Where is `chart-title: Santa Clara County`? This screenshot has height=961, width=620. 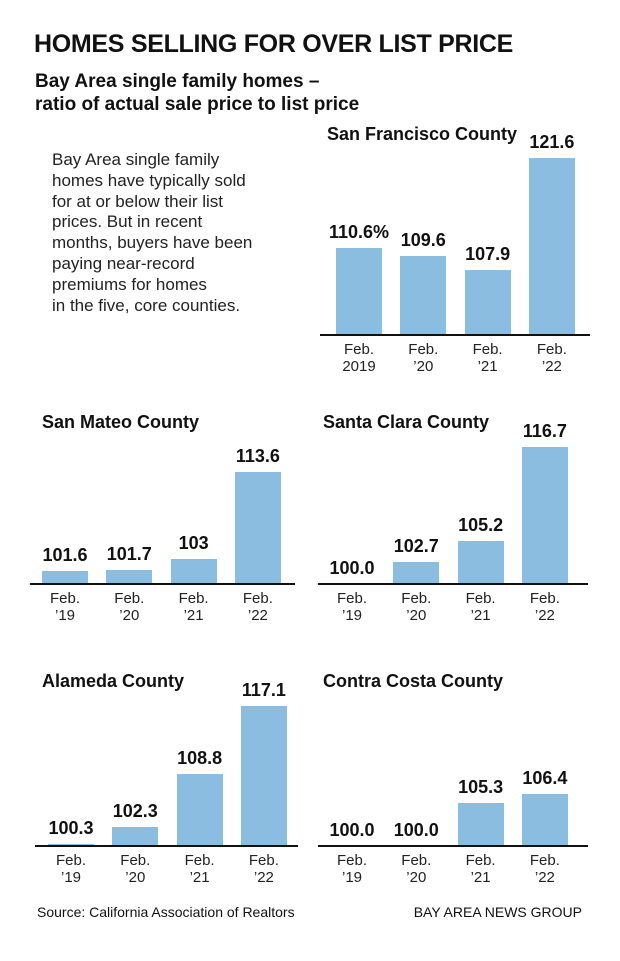 chart-title: Santa Clara County is located at coordinates (406, 422).